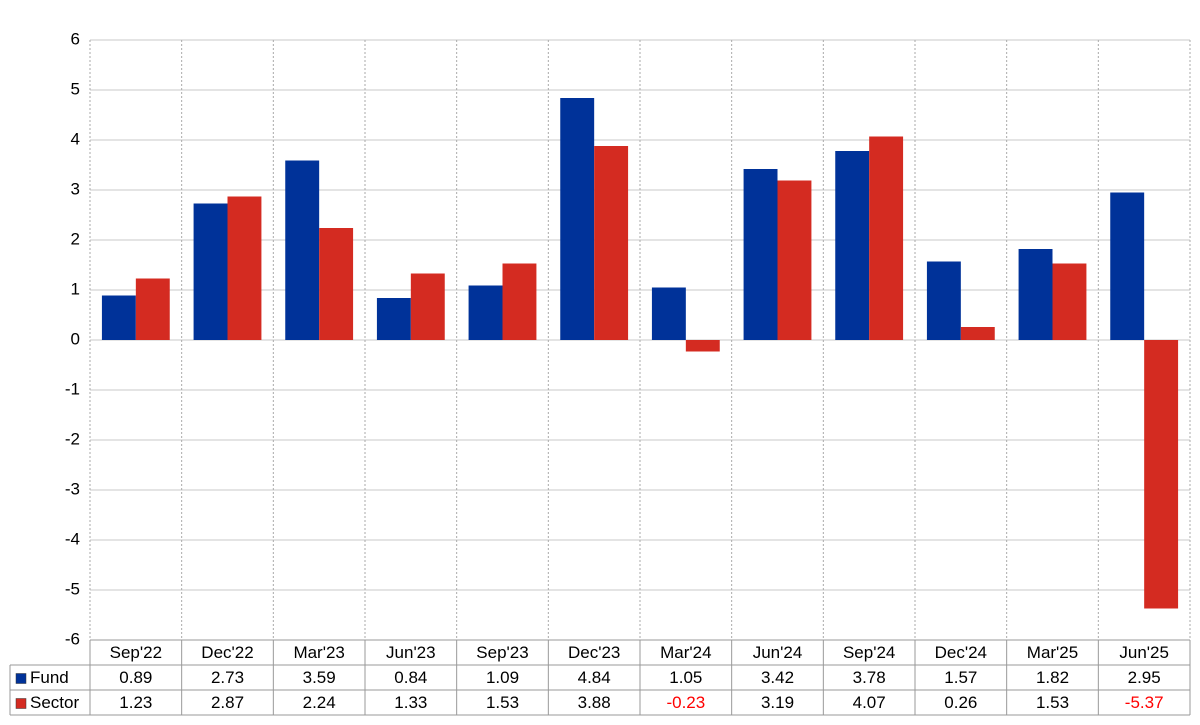  Describe the element at coordinates (1144, 652) in the screenshot. I see `x-tick-label: Jun'25` at that location.